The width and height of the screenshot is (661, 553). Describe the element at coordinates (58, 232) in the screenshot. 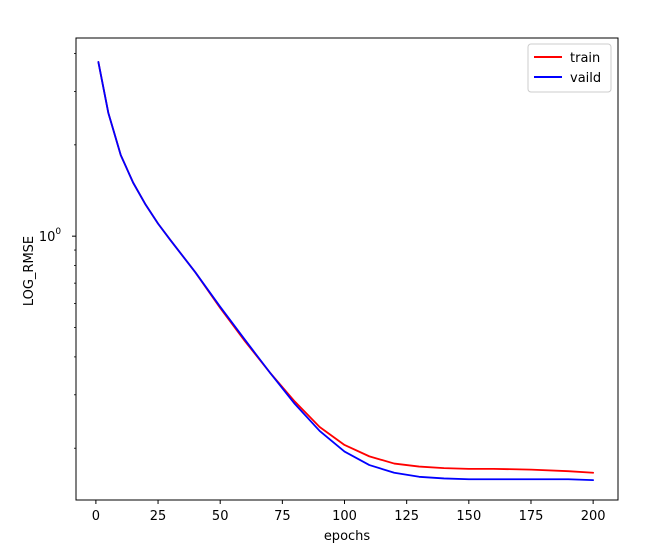

I see `y-tick-label-exponent: 0` at that location.